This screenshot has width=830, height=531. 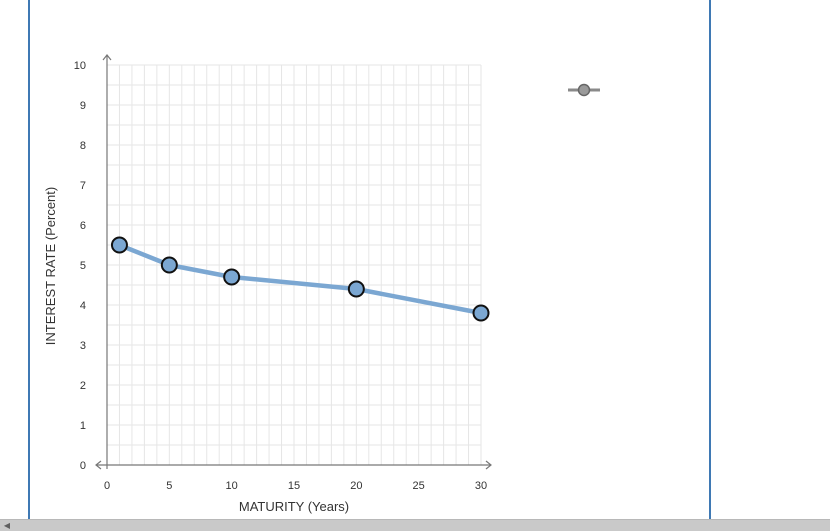 I want to click on x-tick-label: 30, so click(x=481, y=486).